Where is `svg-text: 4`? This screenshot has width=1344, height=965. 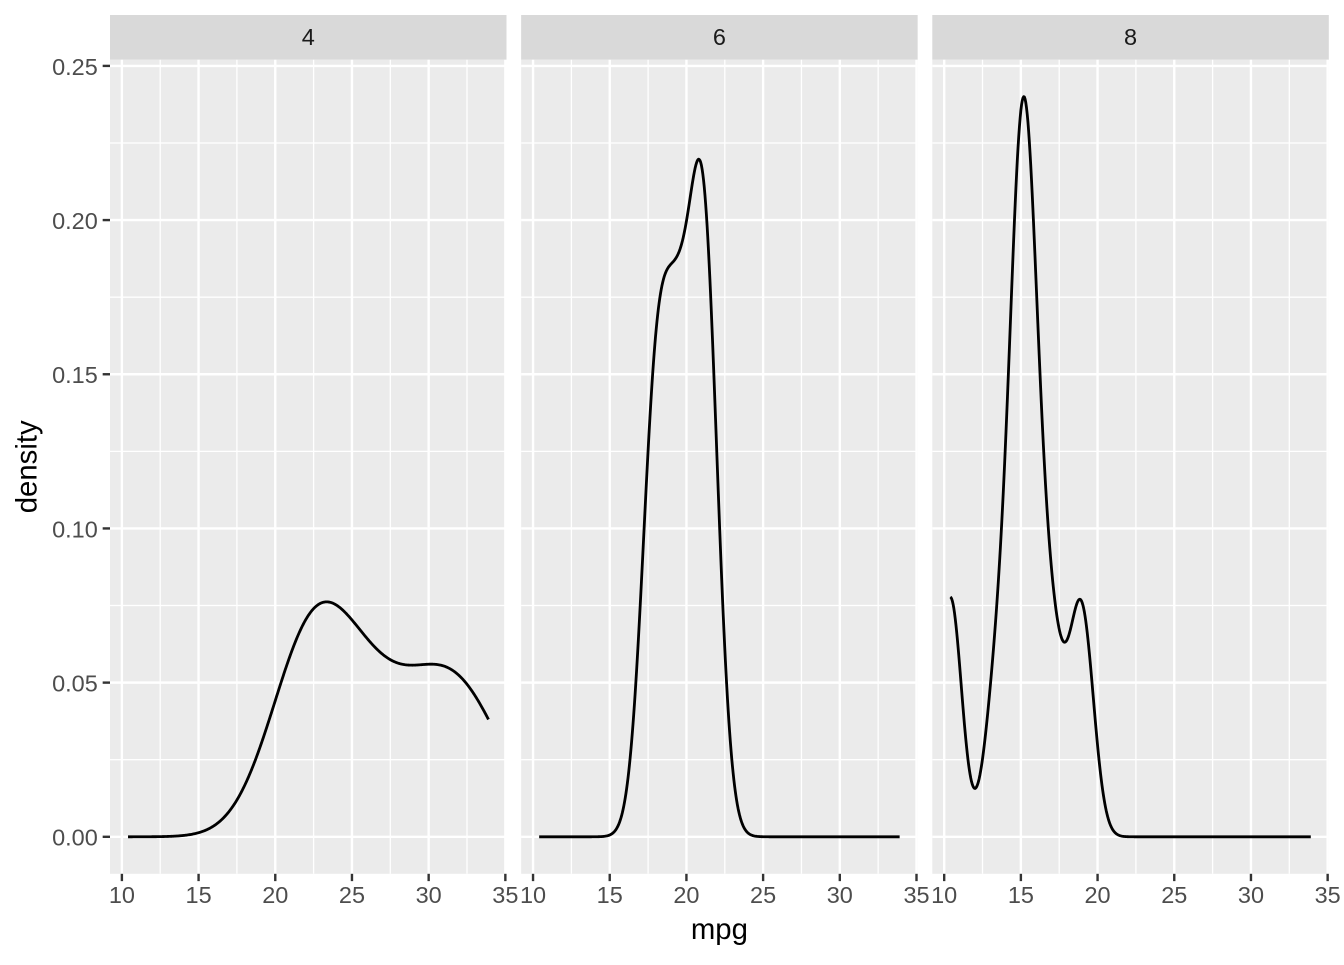 svg-text: 4 is located at coordinates (308, 37).